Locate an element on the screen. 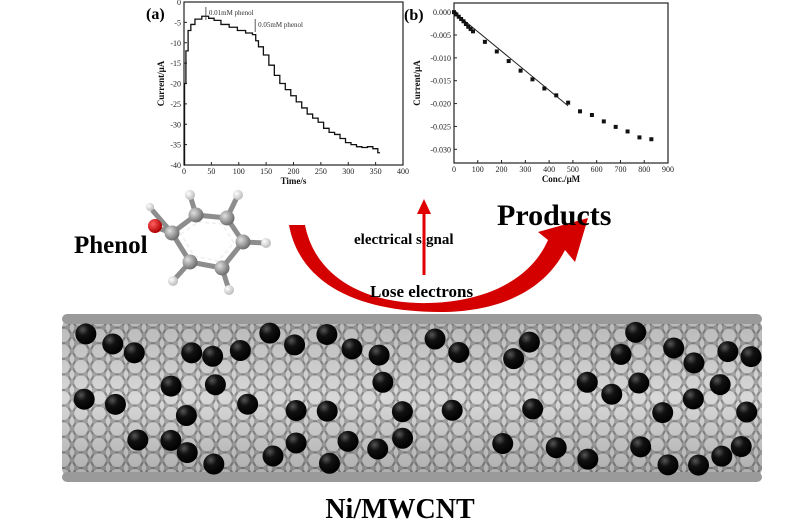 The image size is (800, 530). current-trace is located at coordinates (282, 90).